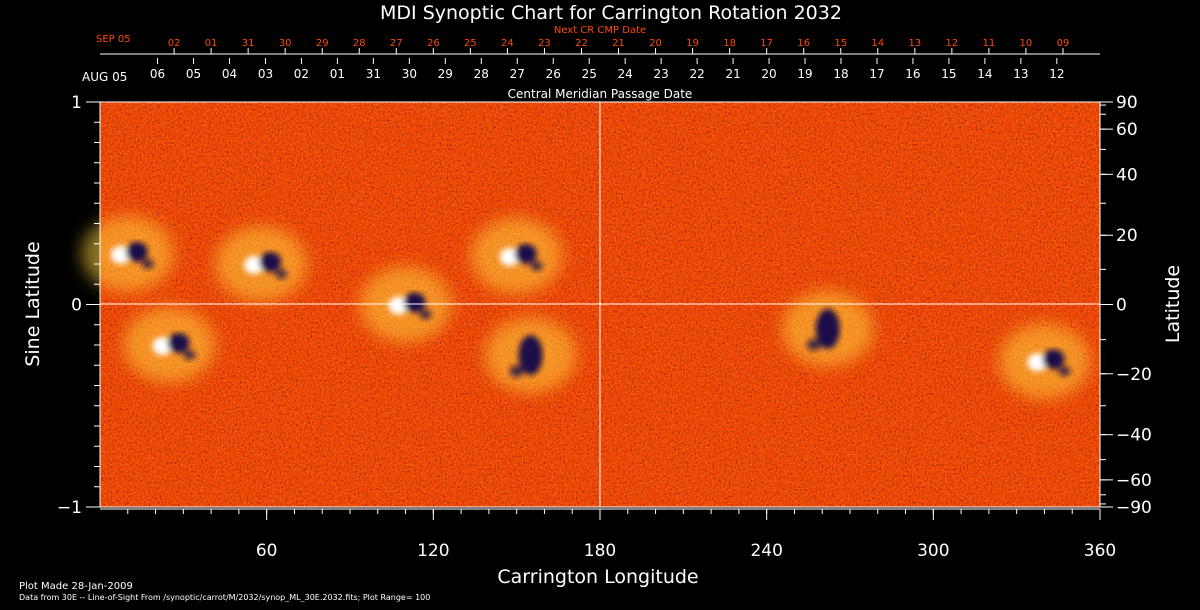 This screenshot has width=1200, height=610. Describe the element at coordinates (1173, 304) in the screenshot. I see `y-axis-label-right: Latitude` at that location.